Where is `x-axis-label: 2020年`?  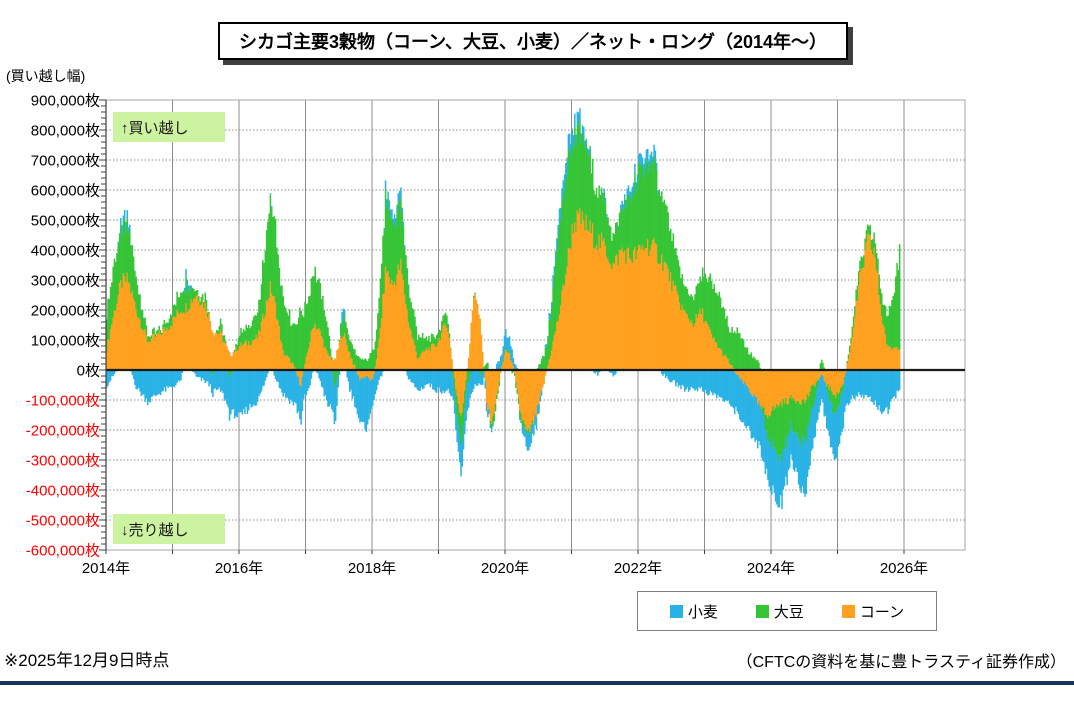 x-axis-label: 2020年 is located at coordinates (505, 568).